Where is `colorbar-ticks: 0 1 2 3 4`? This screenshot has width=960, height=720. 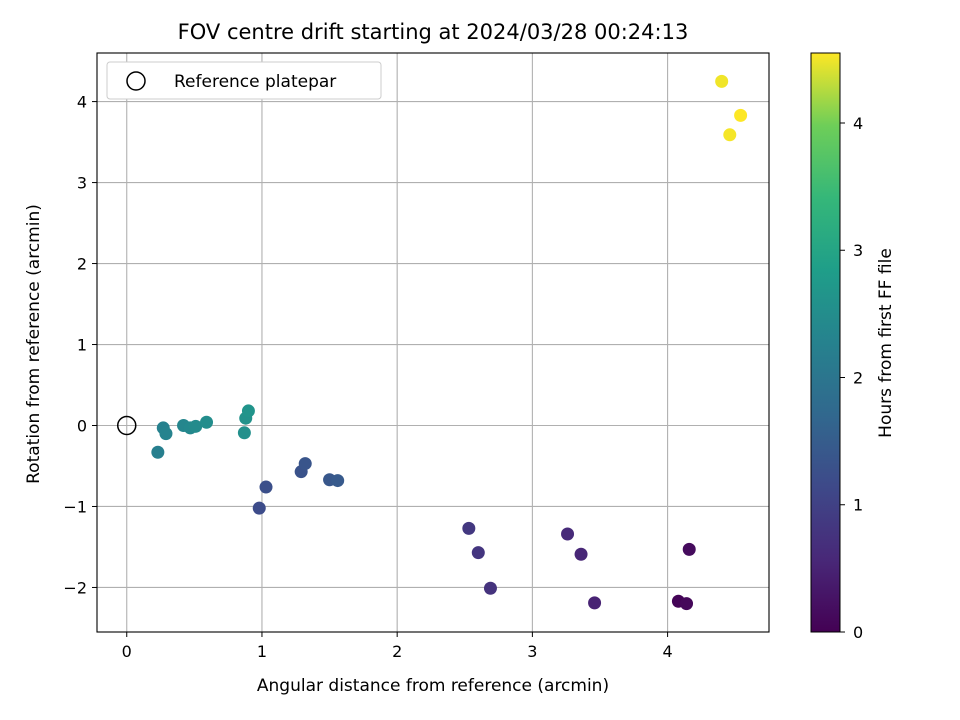 colorbar-ticks: 0 1 2 3 4 is located at coordinates (851, 378).